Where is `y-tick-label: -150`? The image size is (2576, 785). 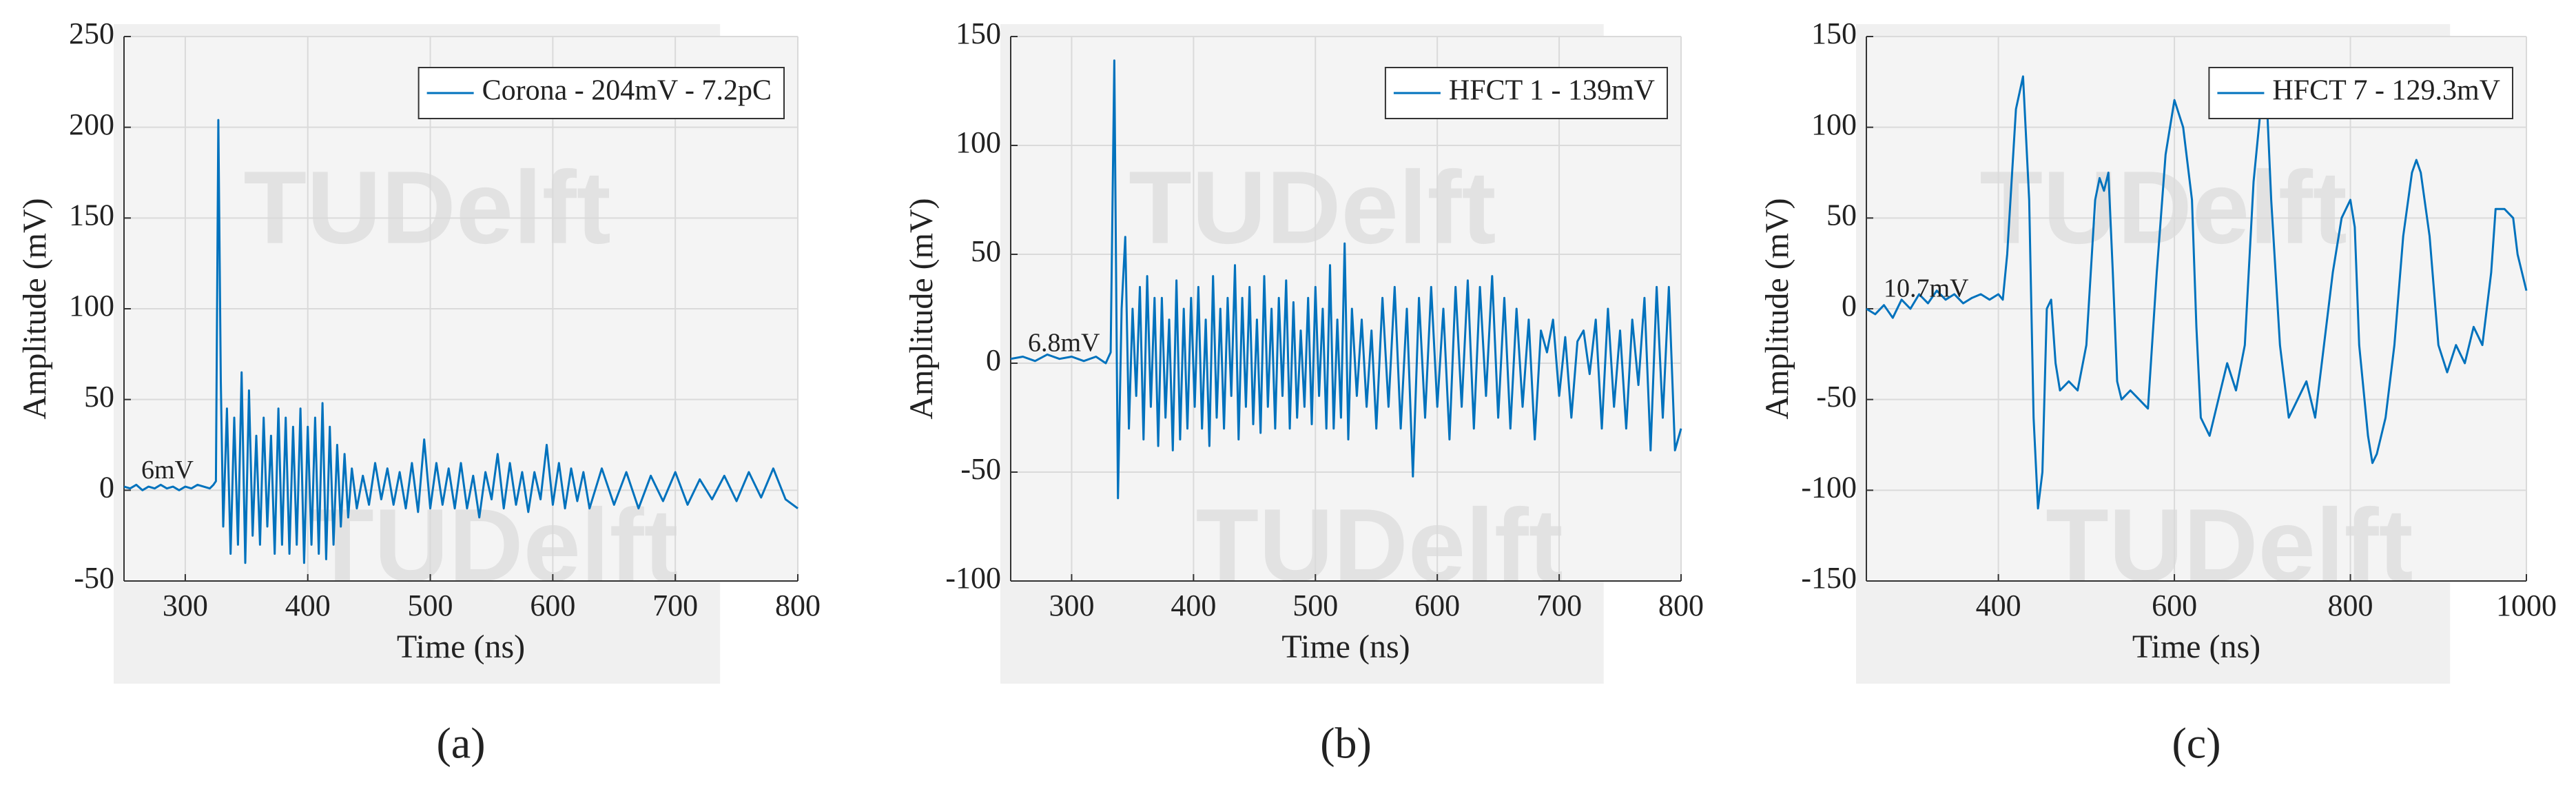 y-tick-label: -150 is located at coordinates (1829, 578).